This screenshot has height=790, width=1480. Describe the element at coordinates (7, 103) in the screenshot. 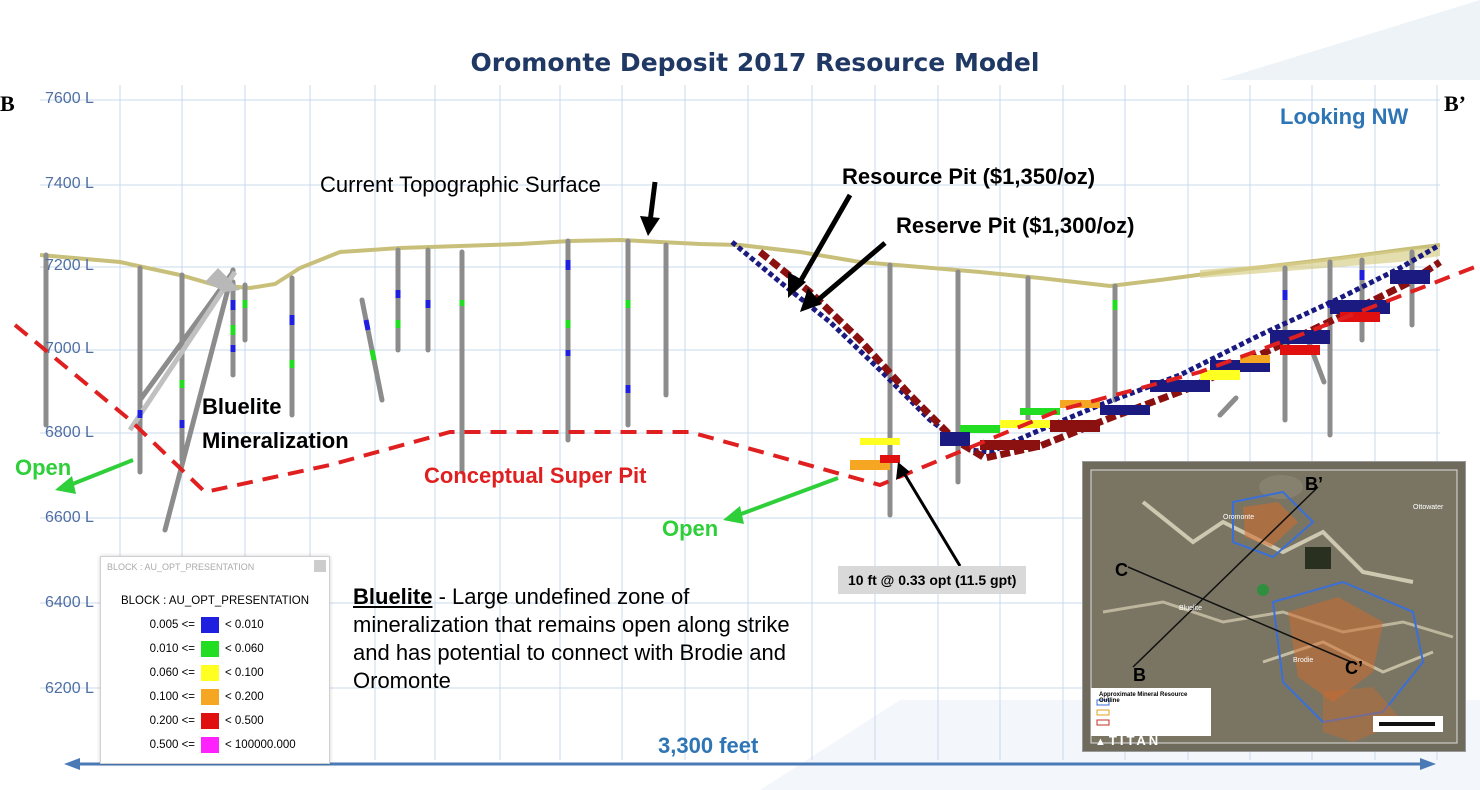

I see `section-start-label: B` at that location.